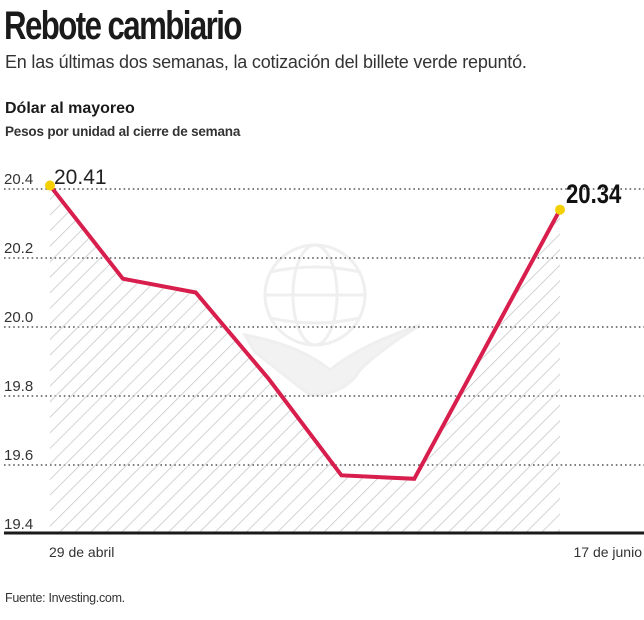 This screenshot has width=644, height=620. What do you see at coordinates (80, 177) in the screenshot?
I see `start-value-label: 20.41` at bounding box center [80, 177].